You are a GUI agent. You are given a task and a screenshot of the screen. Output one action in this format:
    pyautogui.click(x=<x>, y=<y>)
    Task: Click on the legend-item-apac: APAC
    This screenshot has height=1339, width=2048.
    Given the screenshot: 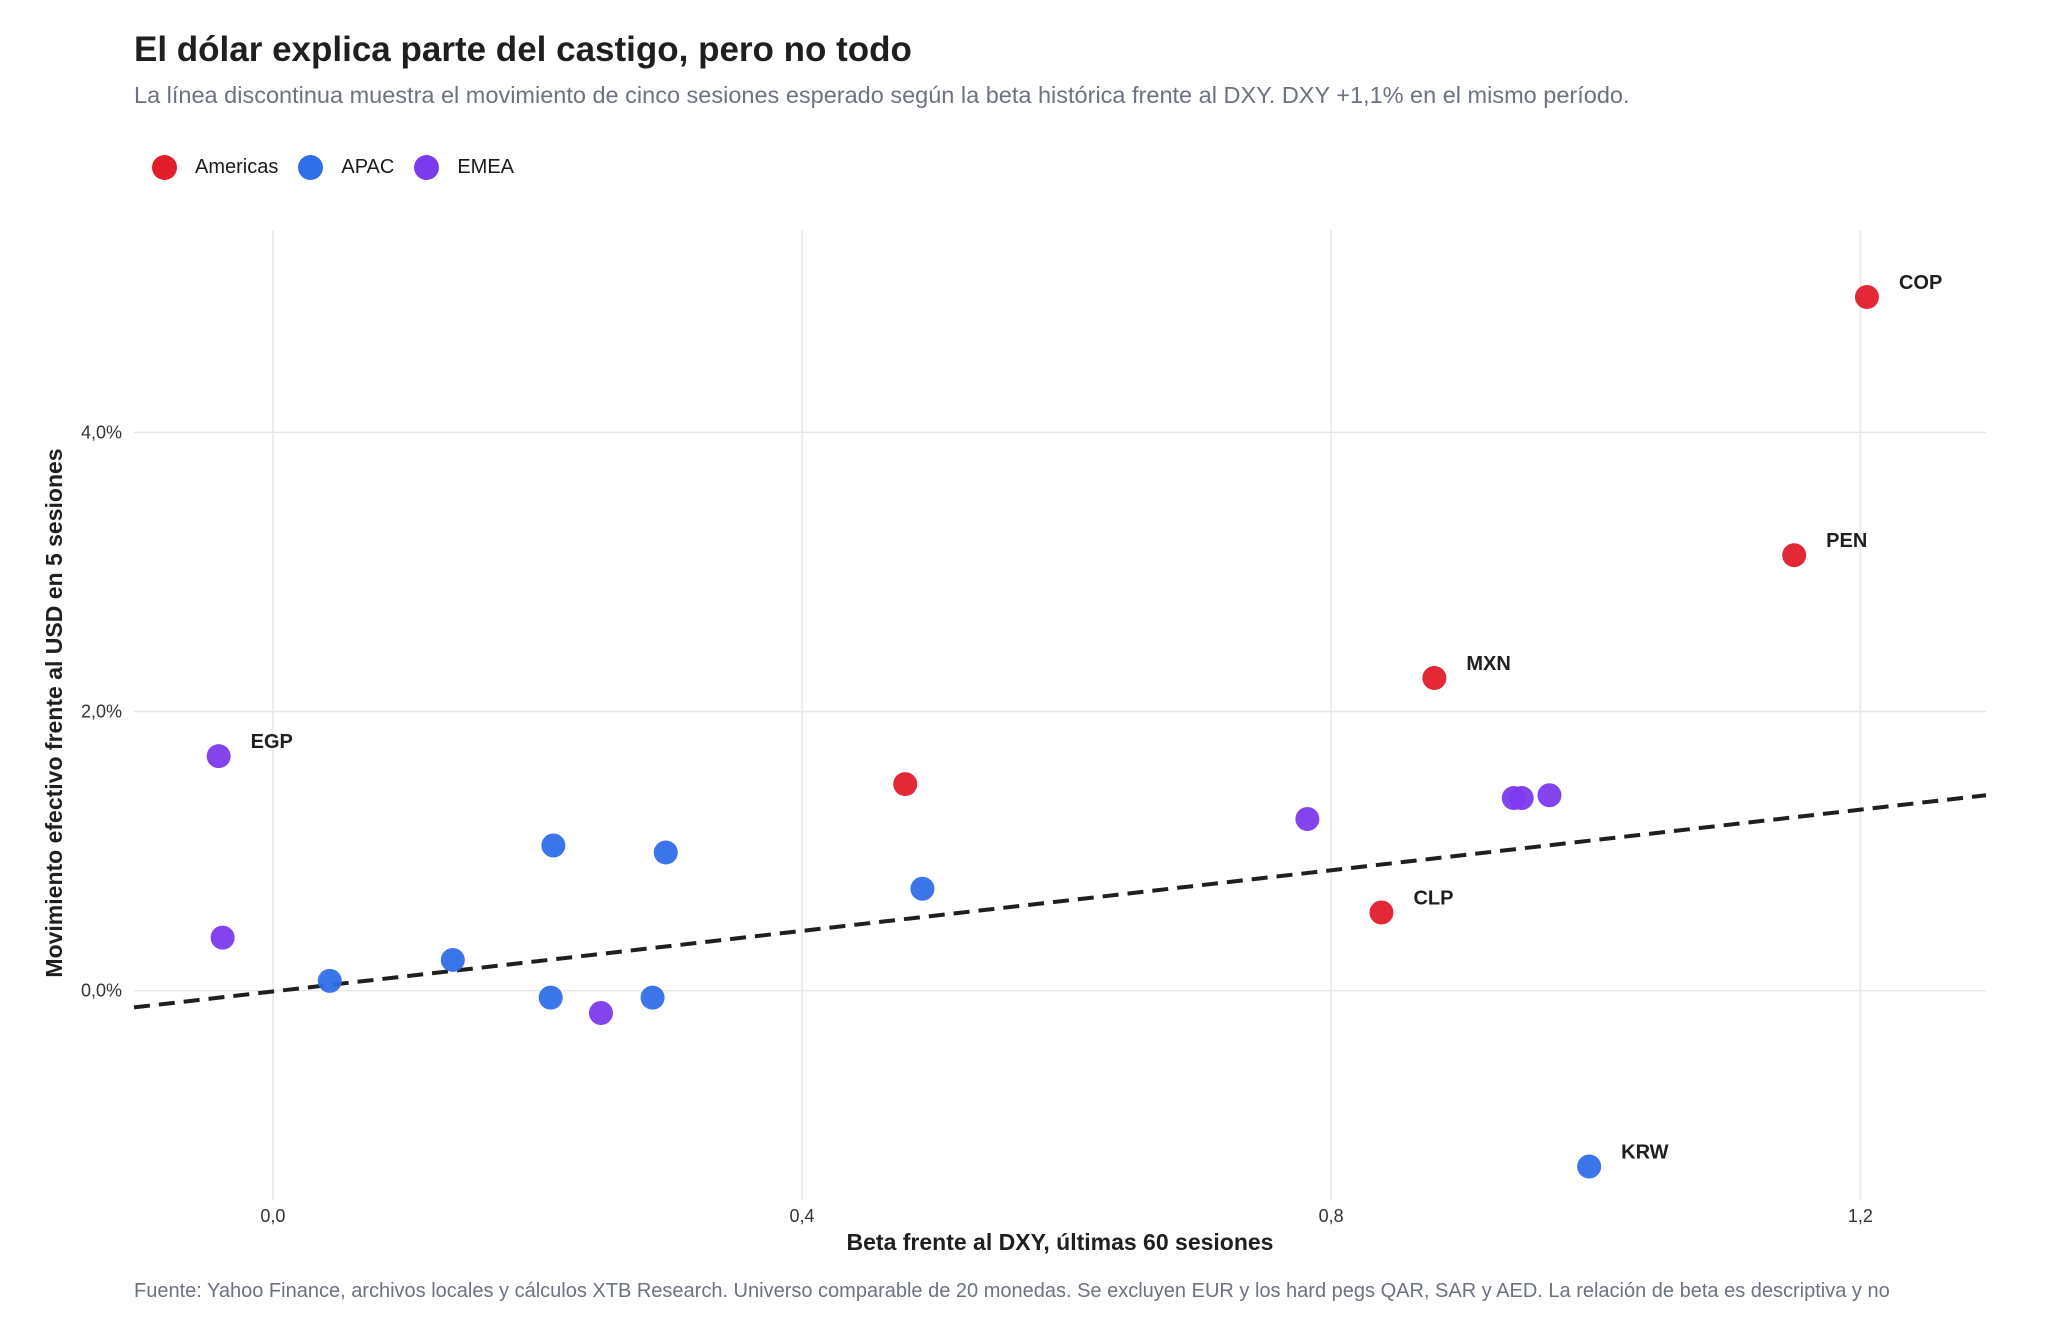 What is the action you would take?
    pyautogui.click(x=346, y=167)
    